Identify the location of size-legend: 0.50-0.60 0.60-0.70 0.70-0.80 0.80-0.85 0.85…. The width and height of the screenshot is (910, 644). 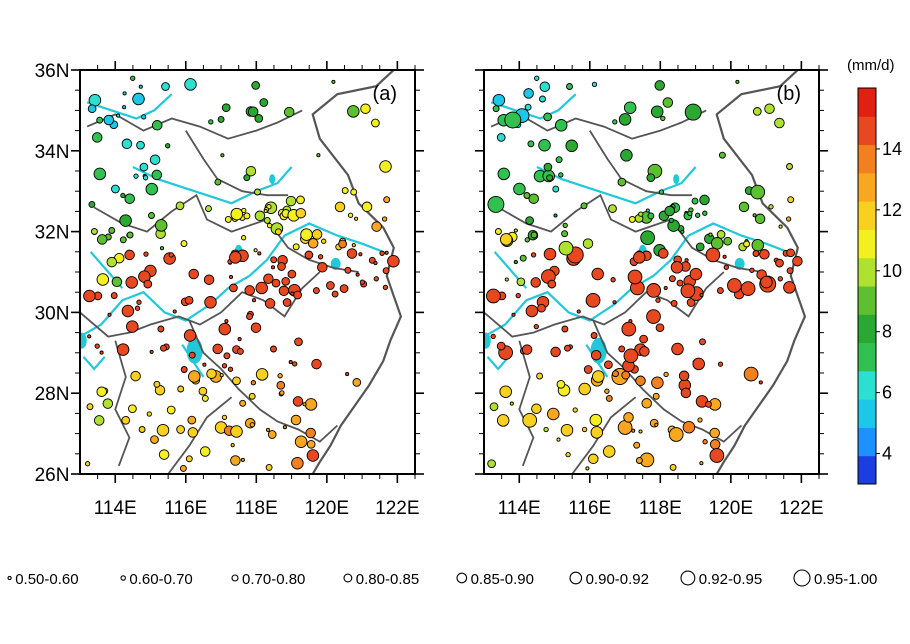
(442, 578).